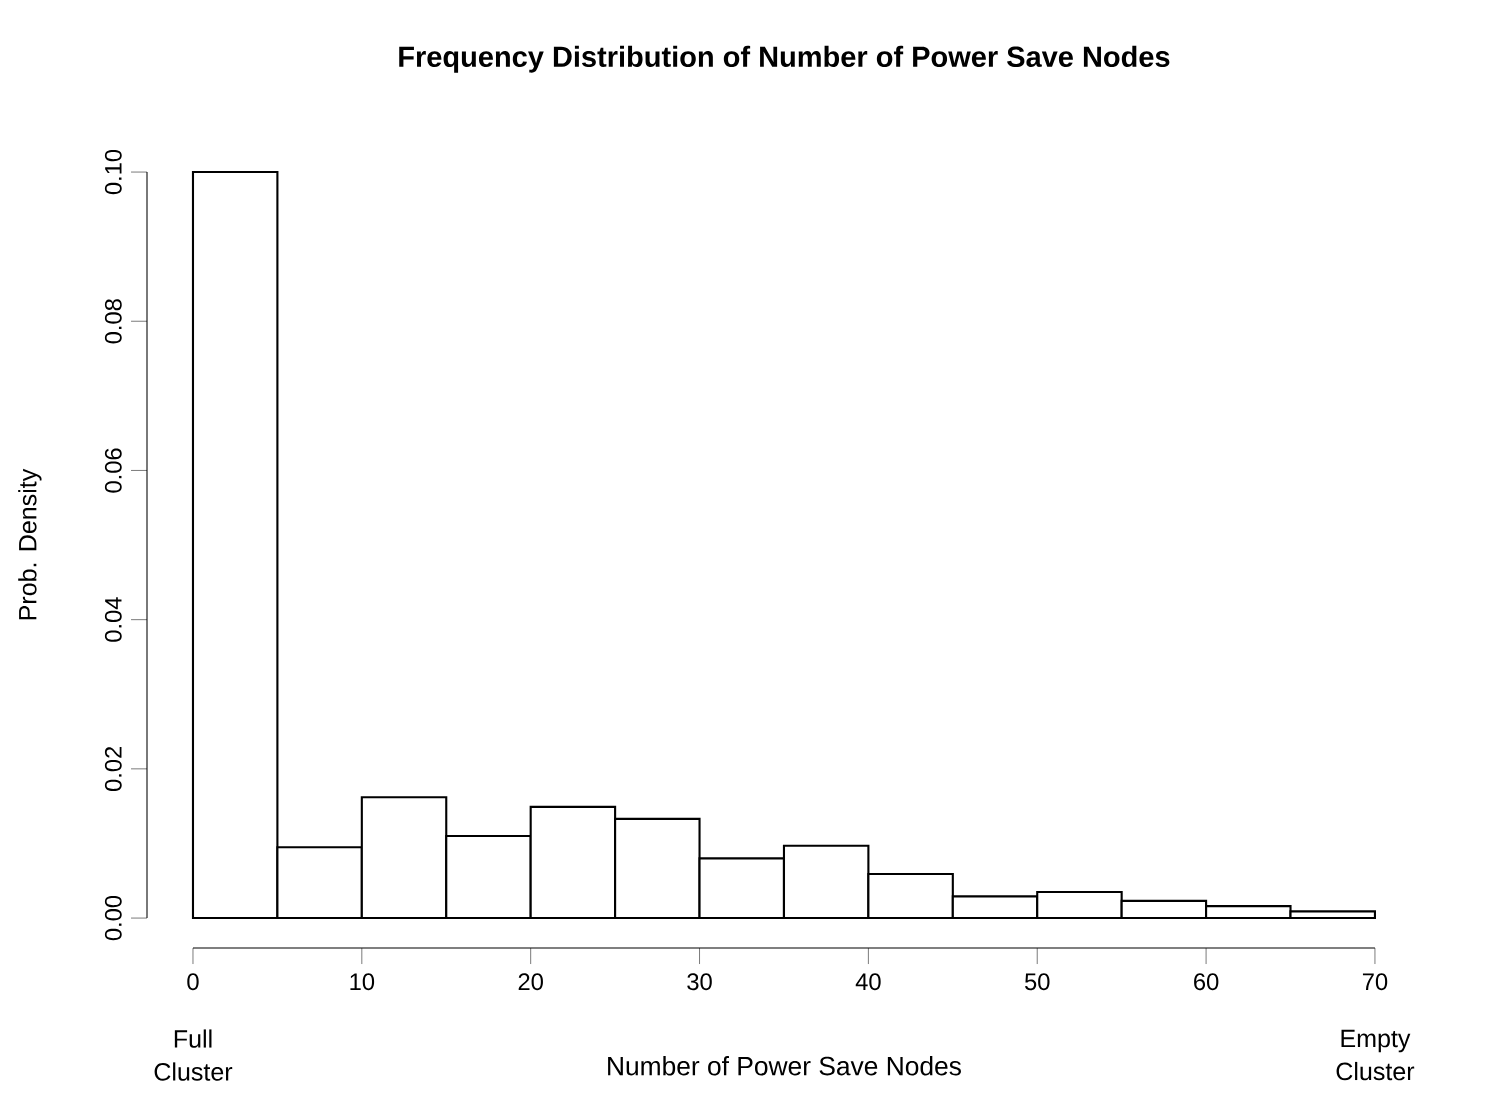 This screenshot has width=1508, height=1114. What do you see at coordinates (784, 59) in the screenshot?
I see `chart-title: Frequency Distribution of Number of Power Save Nodes` at bounding box center [784, 59].